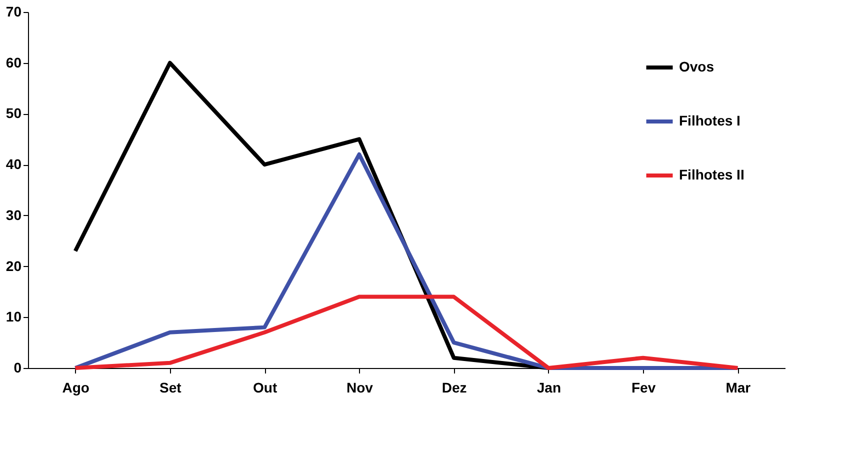  Describe the element at coordinates (76, 388) in the screenshot. I see `x-tick-label: Ago` at that location.